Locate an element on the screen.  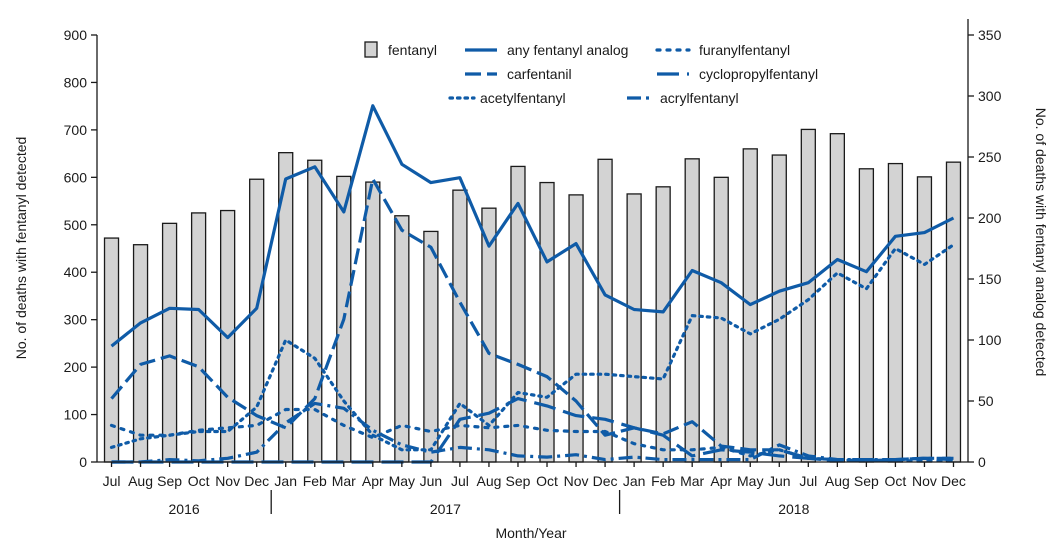
legend-label-furanylfentanyl: furanylfentanyl is located at coordinates (744, 50).